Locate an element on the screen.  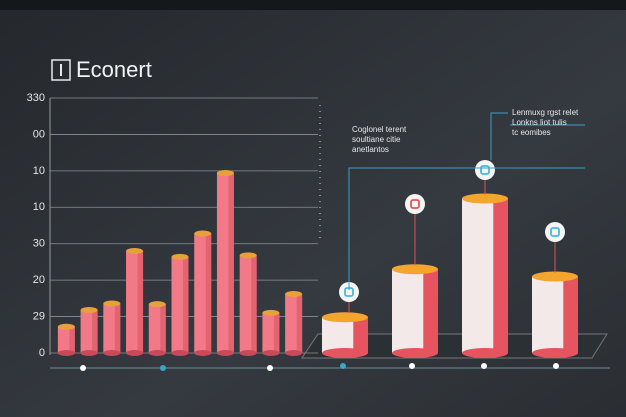
y-tick-label: 0 is located at coordinates (42, 353).